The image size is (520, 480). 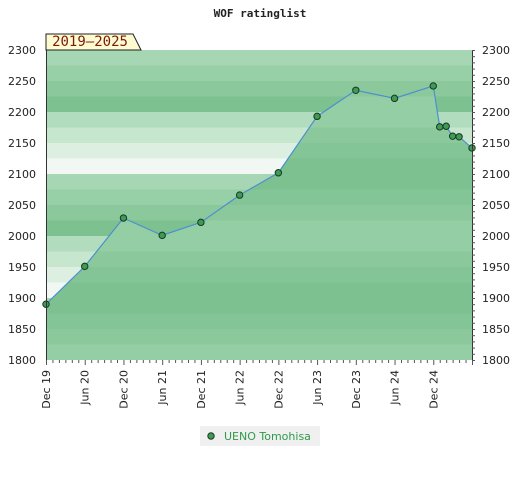 What do you see at coordinates (356, 389) in the screenshot?
I see `x-tick-label: Dec 23` at bounding box center [356, 389].